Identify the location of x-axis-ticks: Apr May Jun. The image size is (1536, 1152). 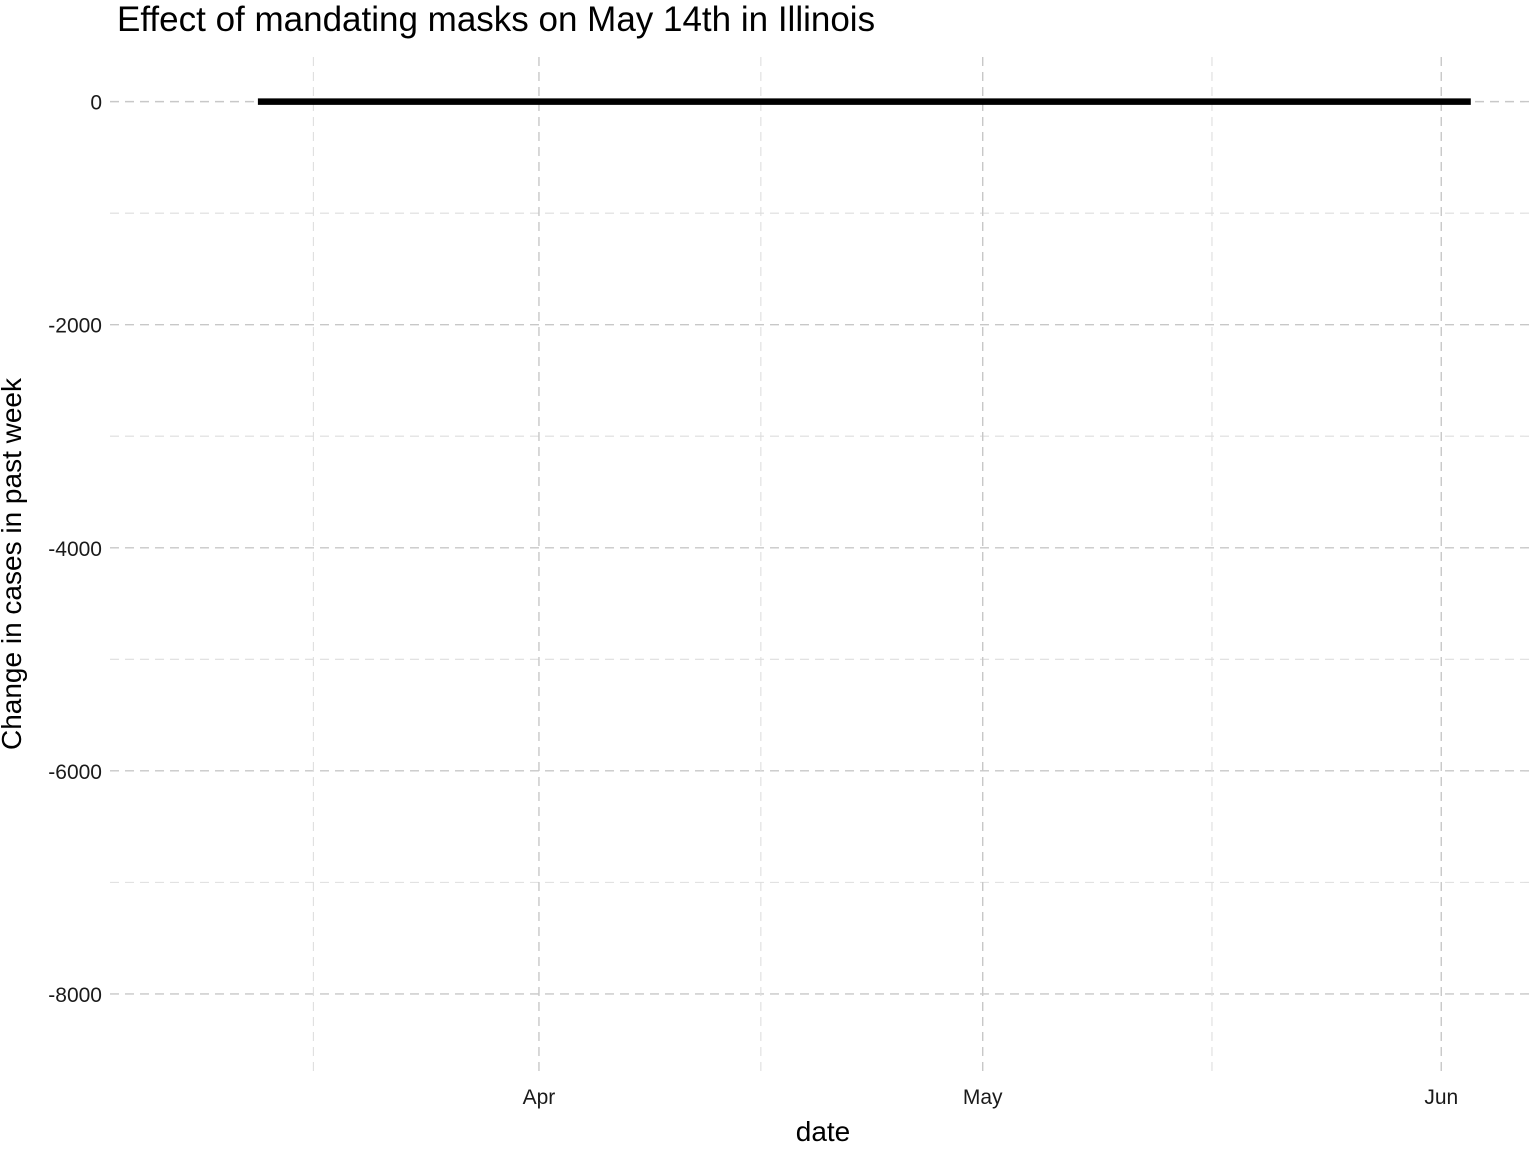
(991, 1097).